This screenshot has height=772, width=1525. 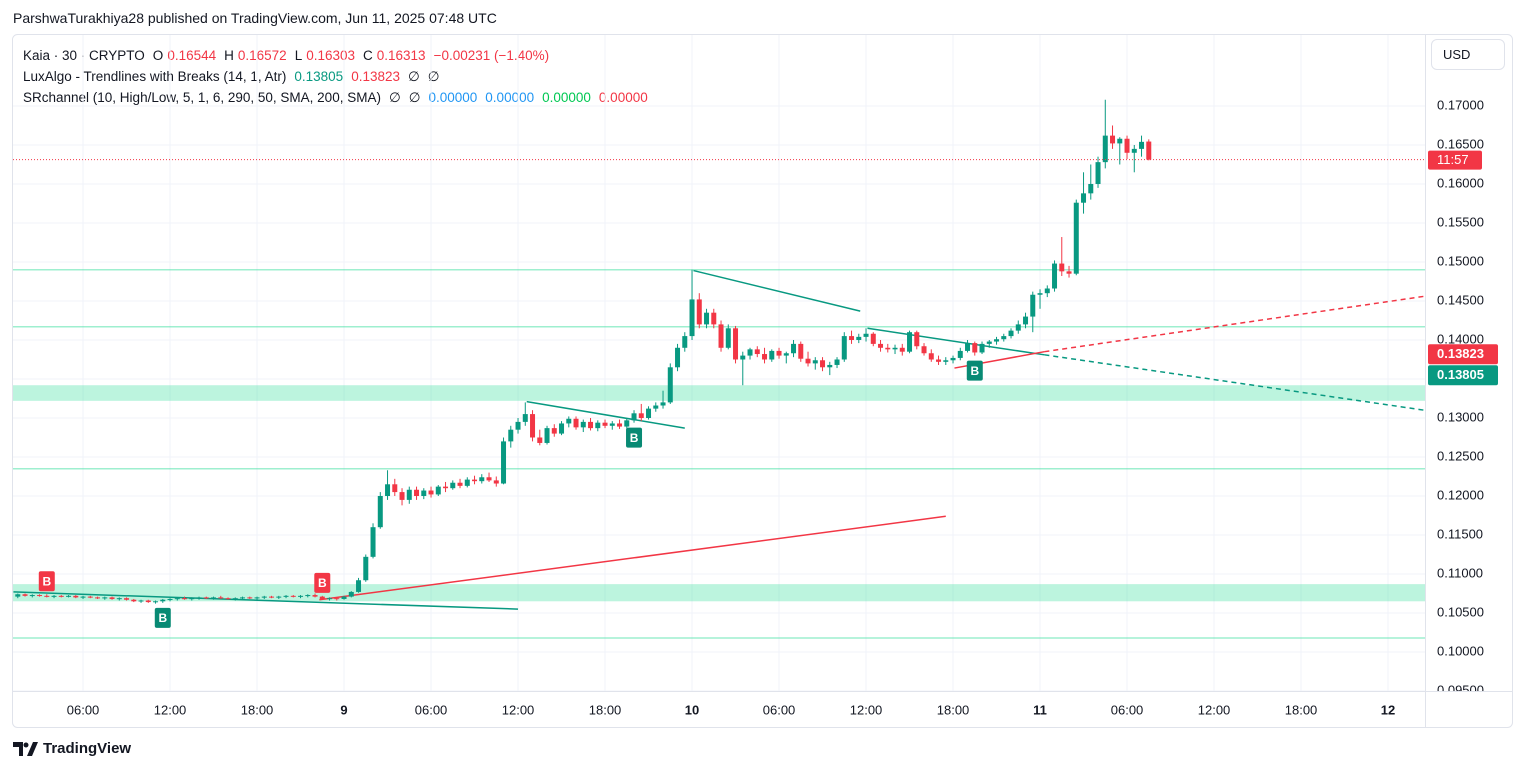 What do you see at coordinates (1468, 54) in the screenshot?
I see `currency-button: USD` at bounding box center [1468, 54].